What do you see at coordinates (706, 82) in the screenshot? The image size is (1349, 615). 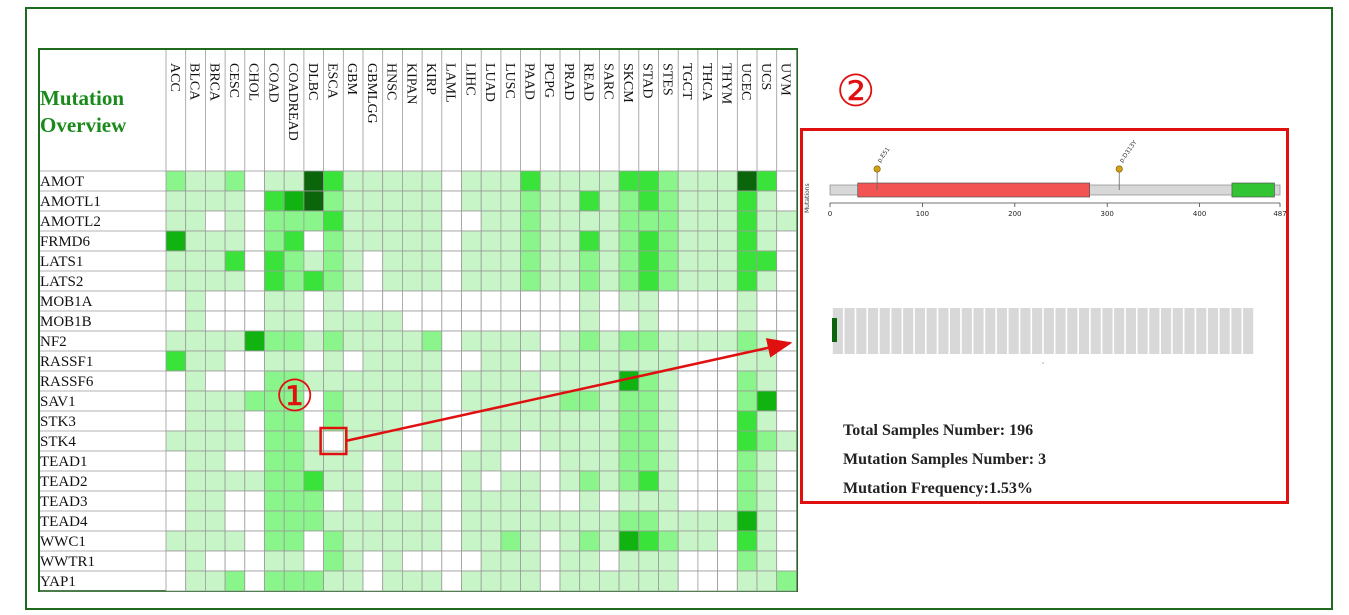 I see `column-label: THCA` at bounding box center [706, 82].